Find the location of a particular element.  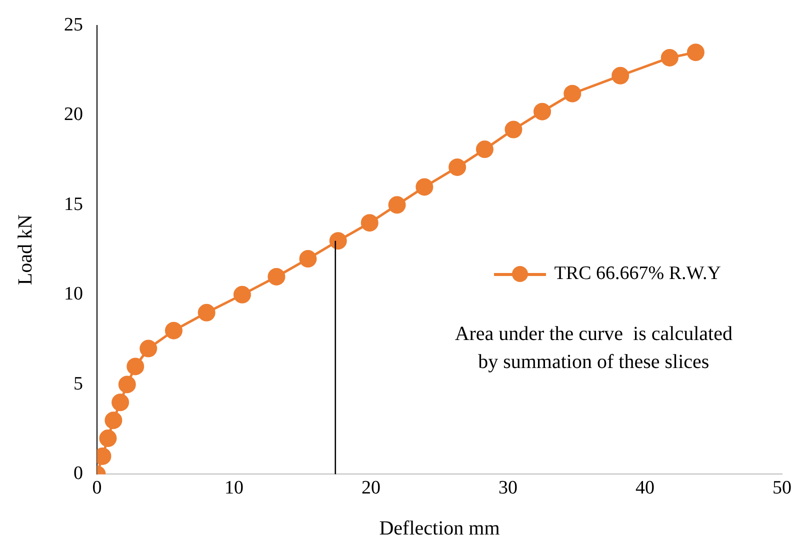

x-tick-label: 20 is located at coordinates (371, 488).